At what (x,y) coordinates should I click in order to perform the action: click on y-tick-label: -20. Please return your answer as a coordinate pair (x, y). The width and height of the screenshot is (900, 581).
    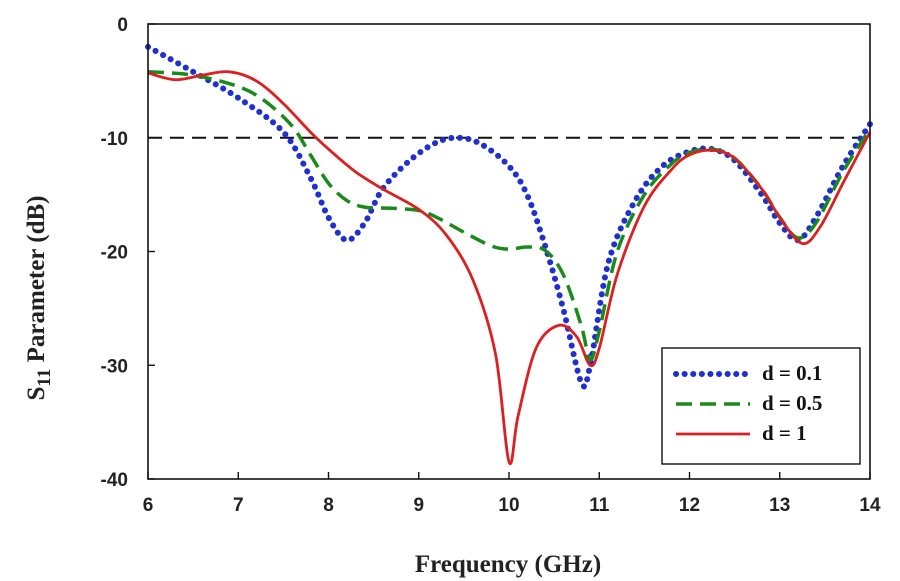
    Looking at the image, I should click on (114, 253).